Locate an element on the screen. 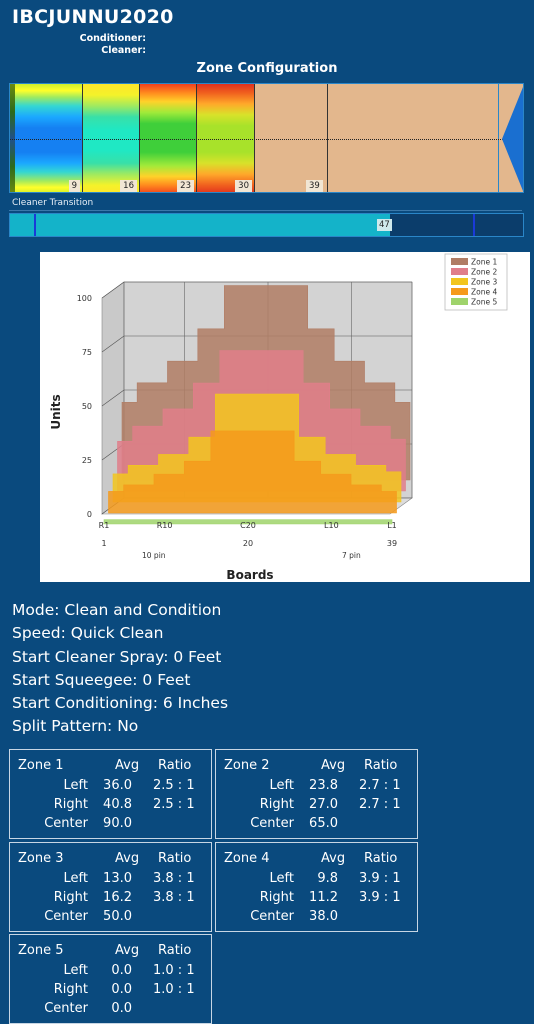  zone-stat-left-ratio: 2.7 : 1 is located at coordinates (380, 785).